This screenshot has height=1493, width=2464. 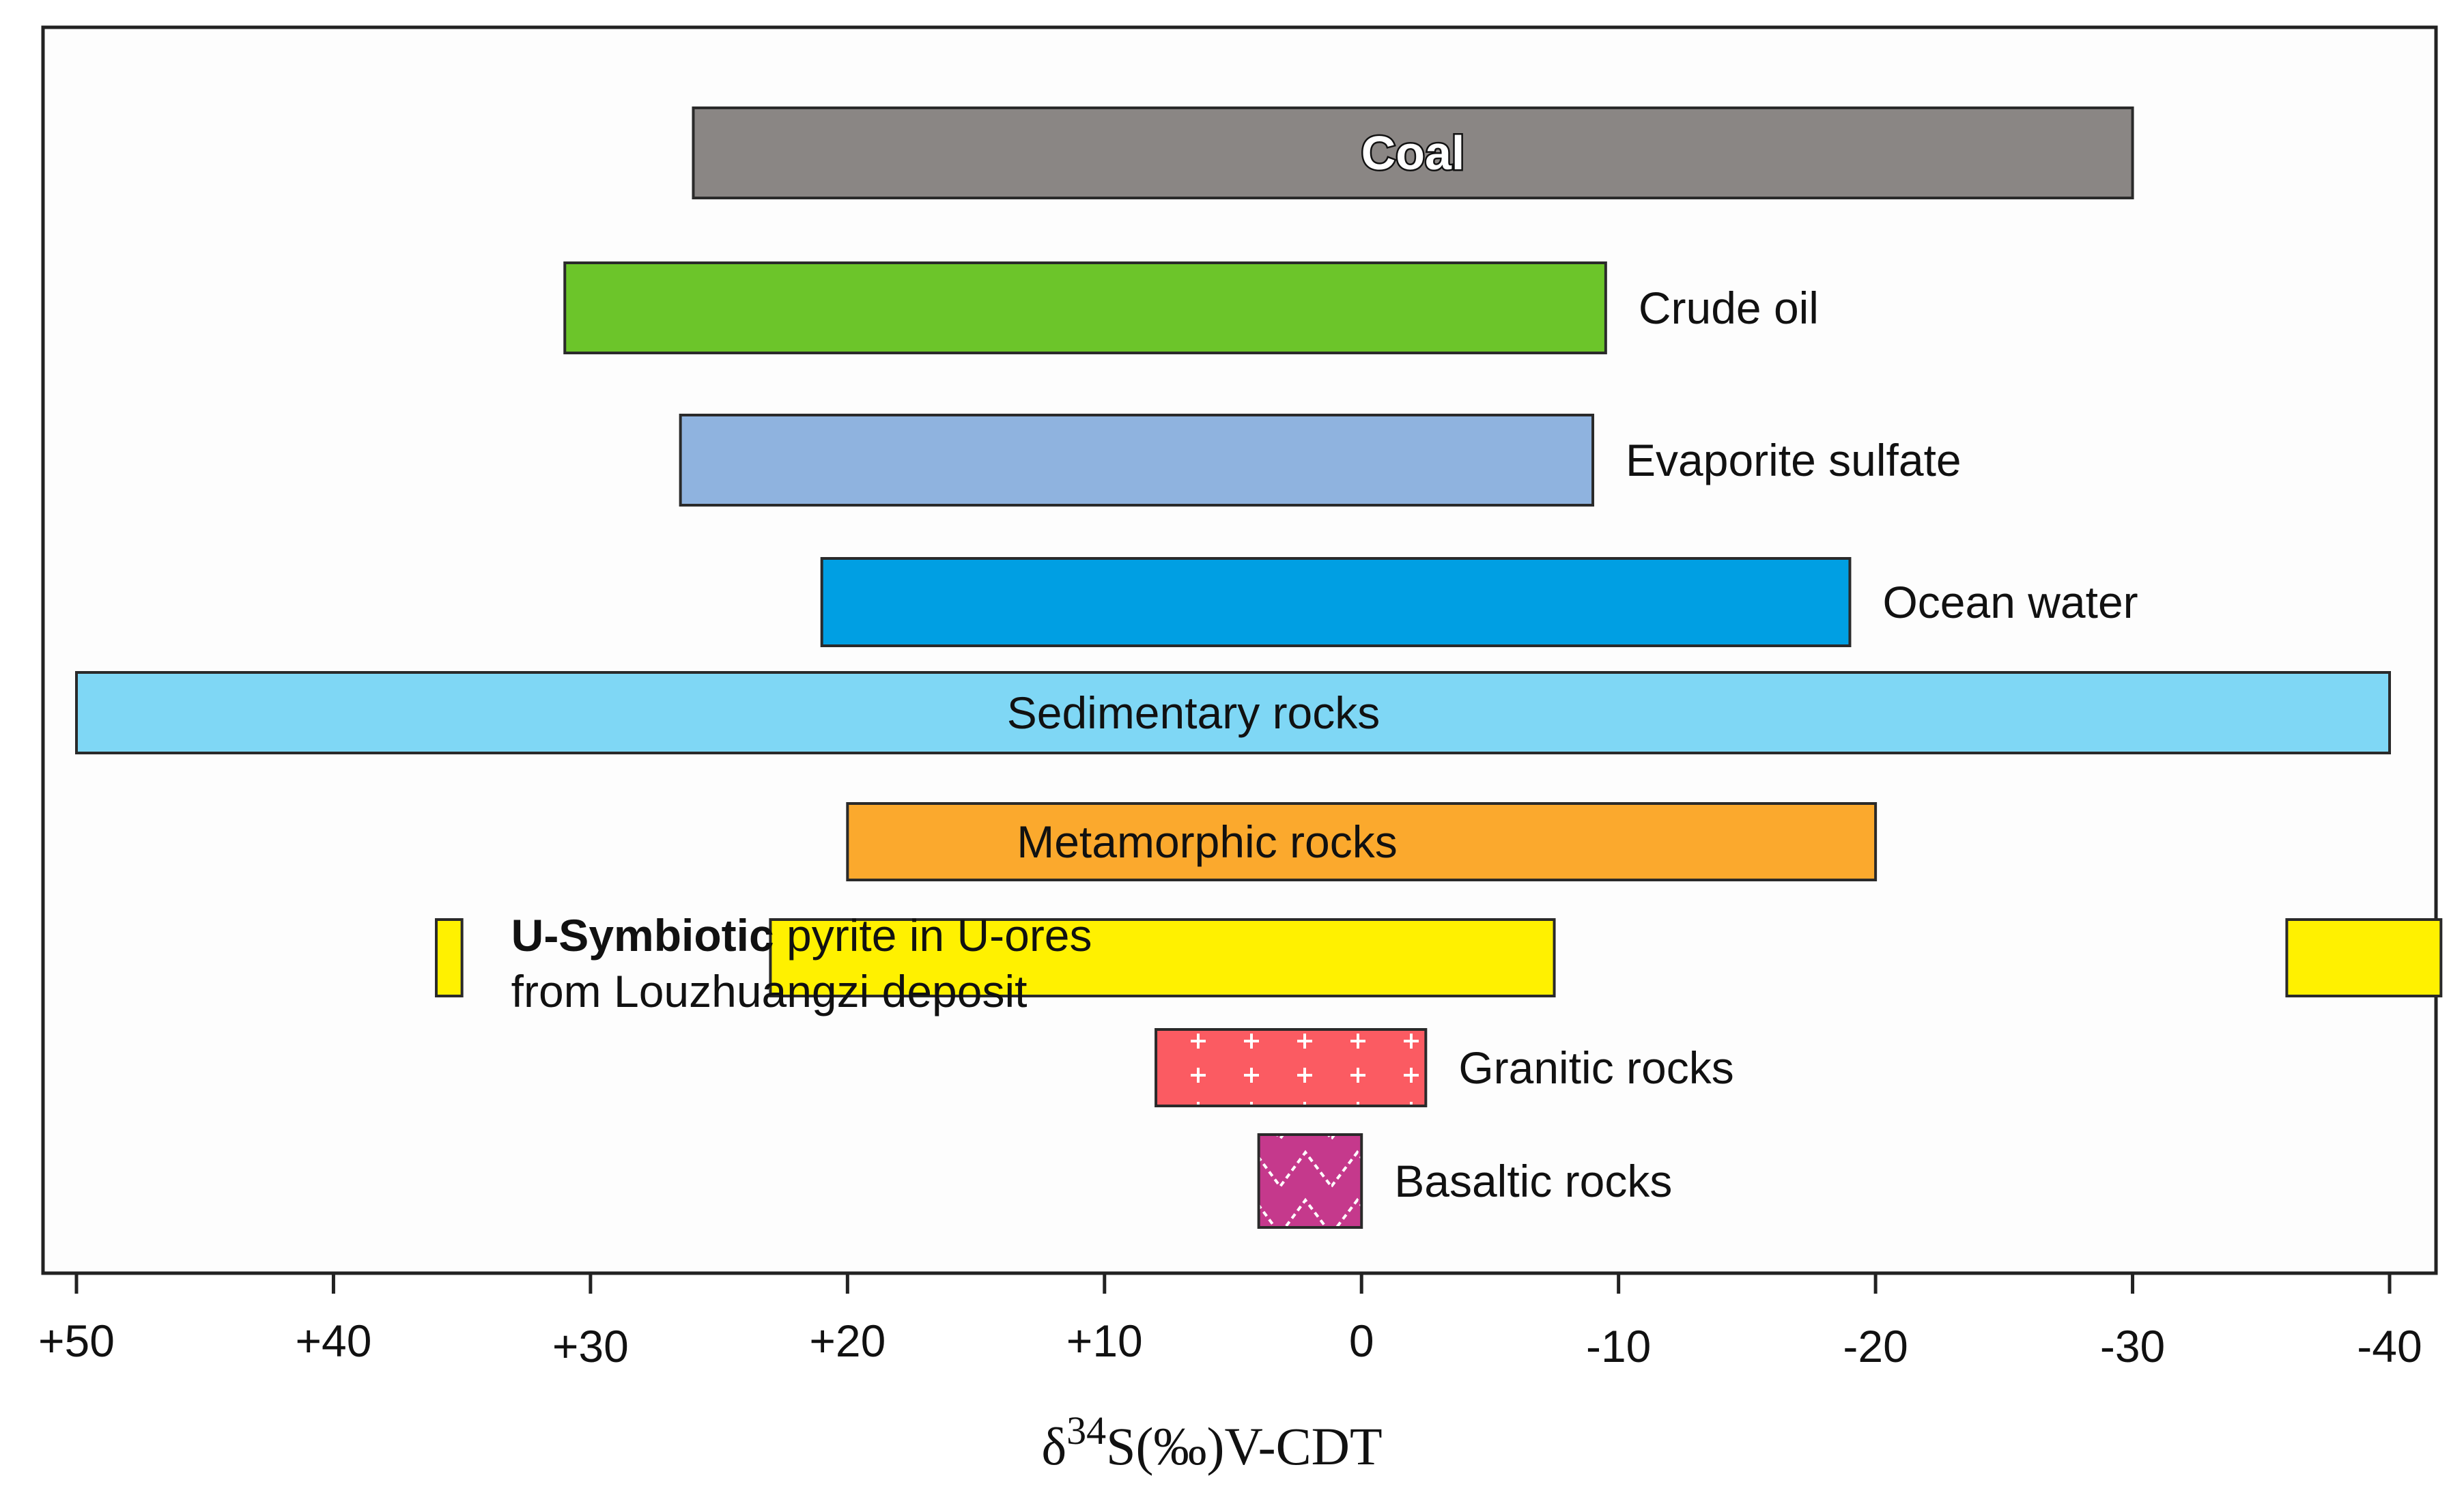 I want to click on label-u-symbiotic-line1: U-Symbiotic pyrite in U-ores, so click(x=802, y=935).